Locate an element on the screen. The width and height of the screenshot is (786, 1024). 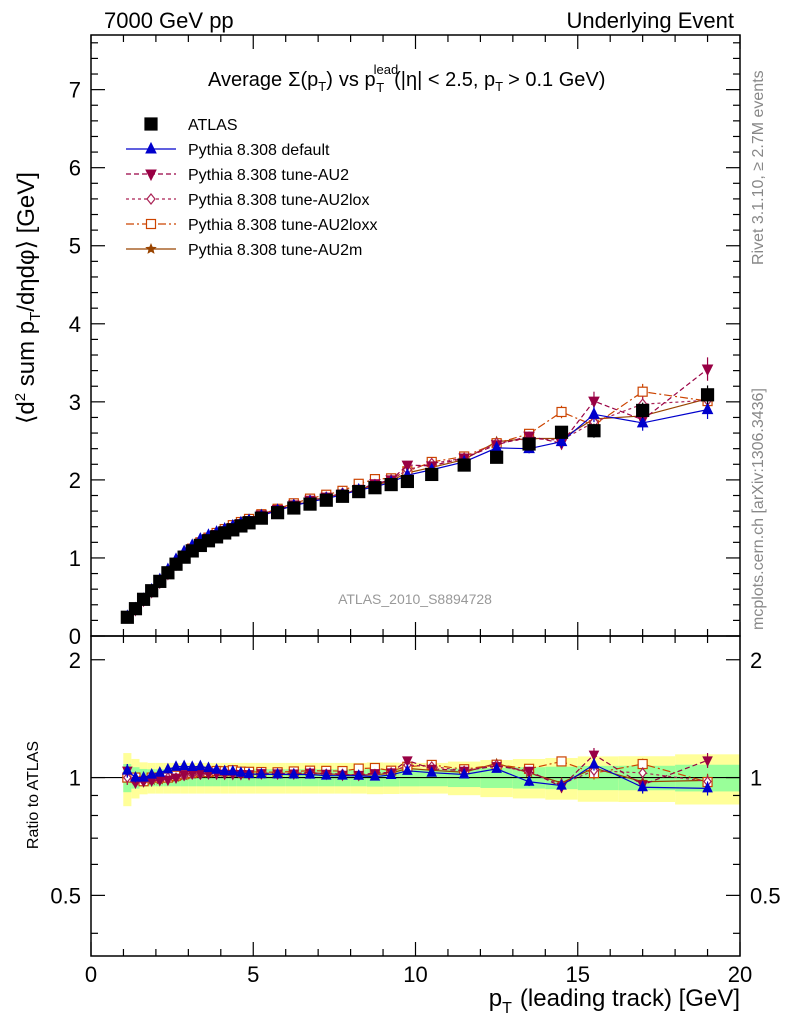
y-tick-label: 2 is located at coordinates (75, 480).